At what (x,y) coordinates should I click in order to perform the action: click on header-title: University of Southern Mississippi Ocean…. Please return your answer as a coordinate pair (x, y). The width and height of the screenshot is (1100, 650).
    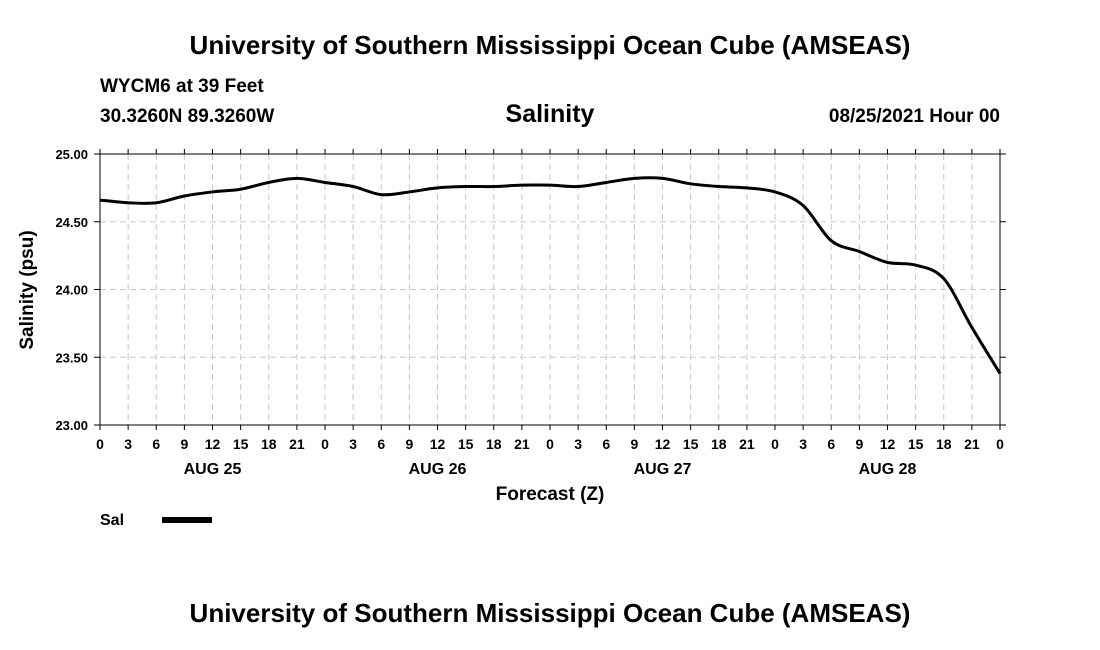
    Looking at the image, I should click on (550, 45).